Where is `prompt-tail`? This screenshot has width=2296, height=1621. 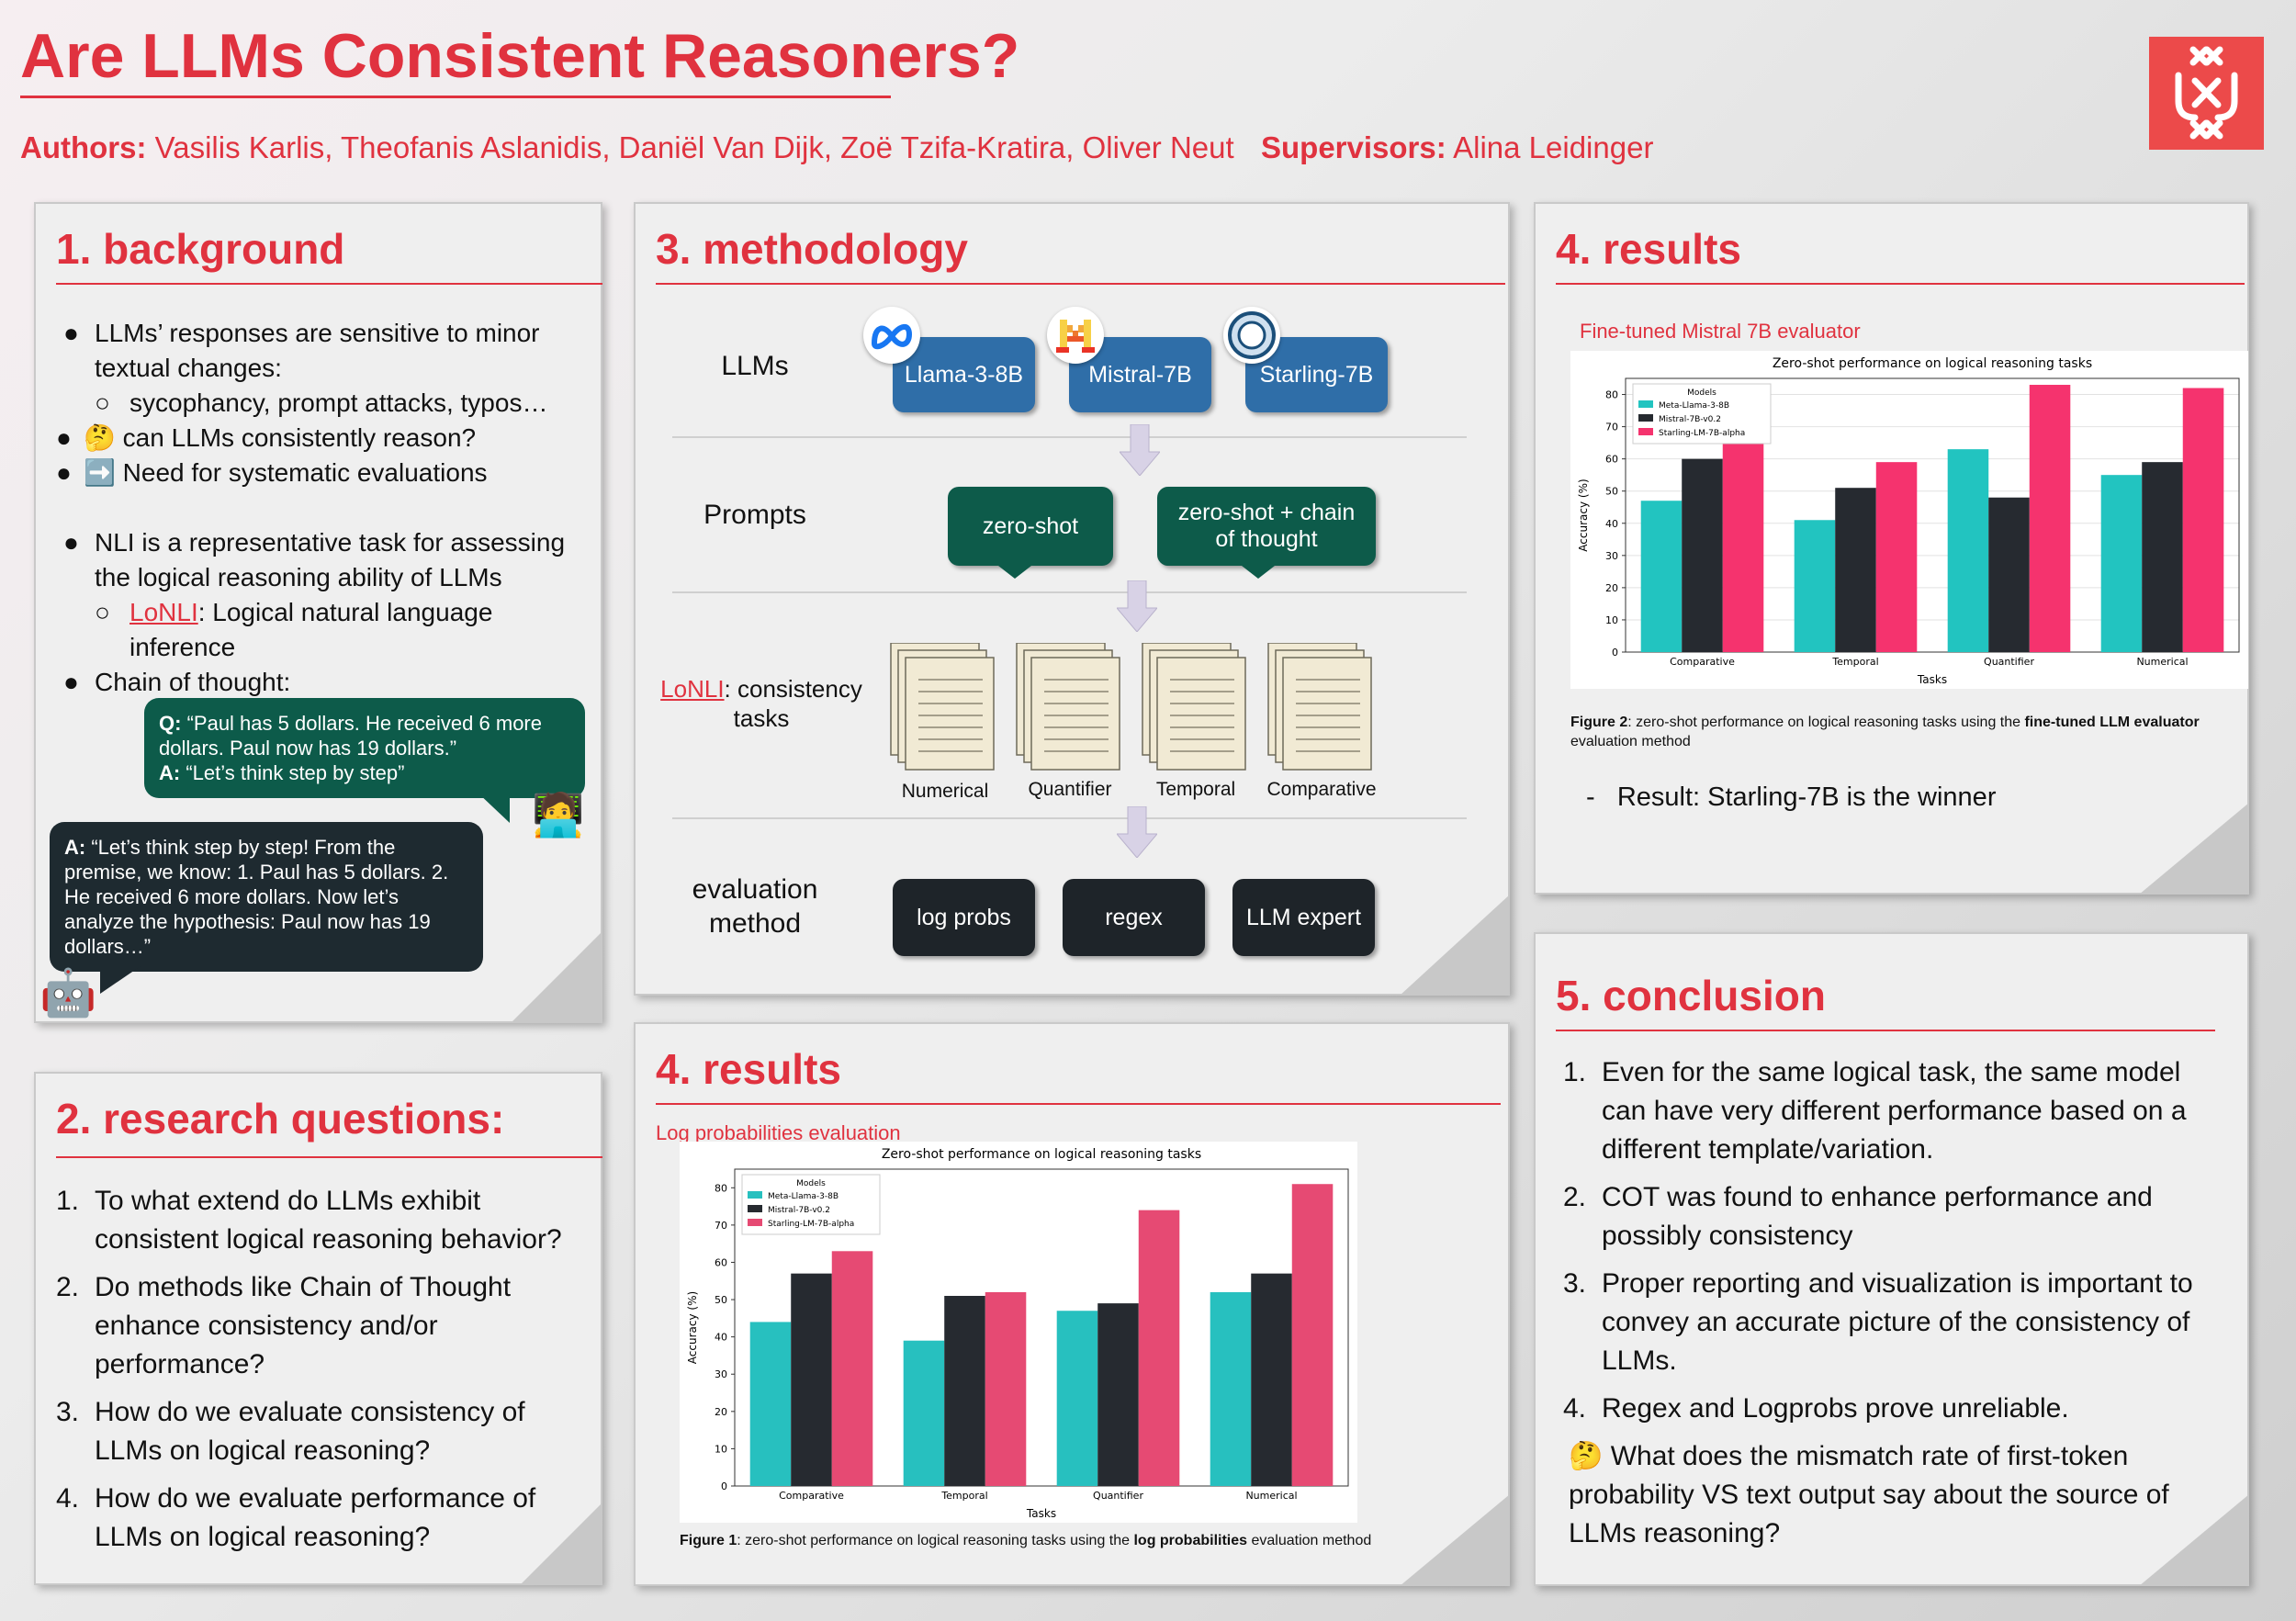 prompt-tail is located at coordinates (1258, 572).